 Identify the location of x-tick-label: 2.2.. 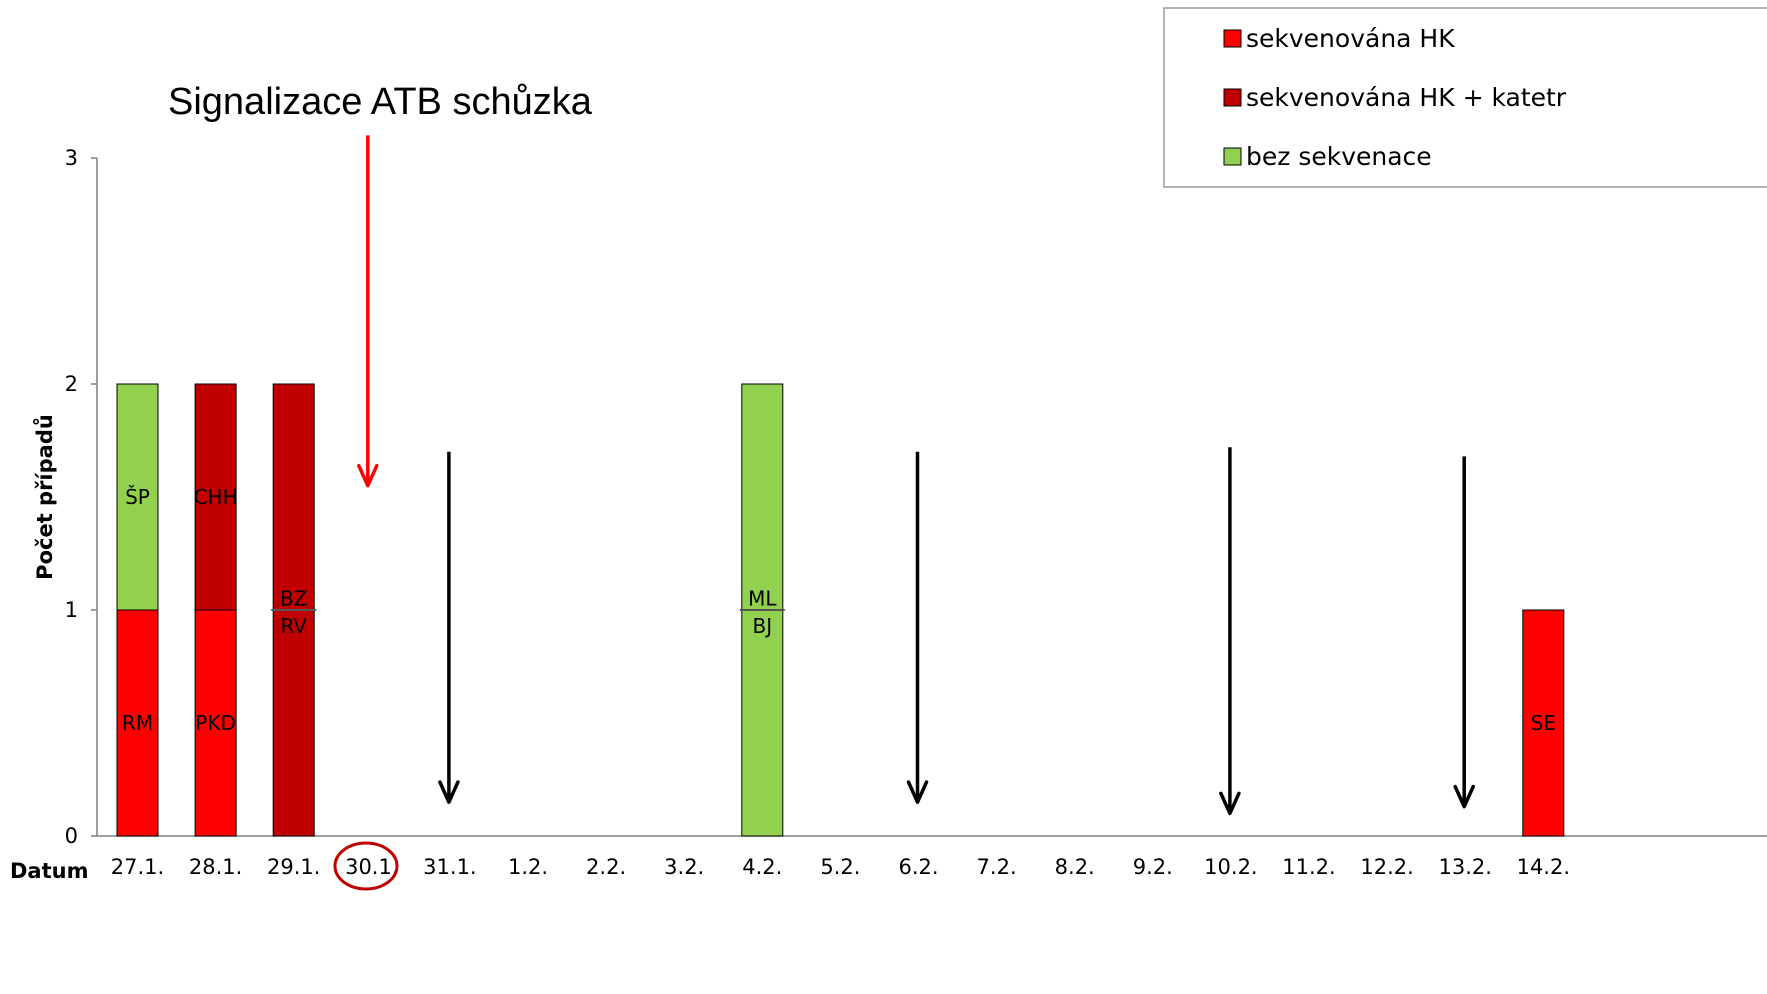
(606, 867).